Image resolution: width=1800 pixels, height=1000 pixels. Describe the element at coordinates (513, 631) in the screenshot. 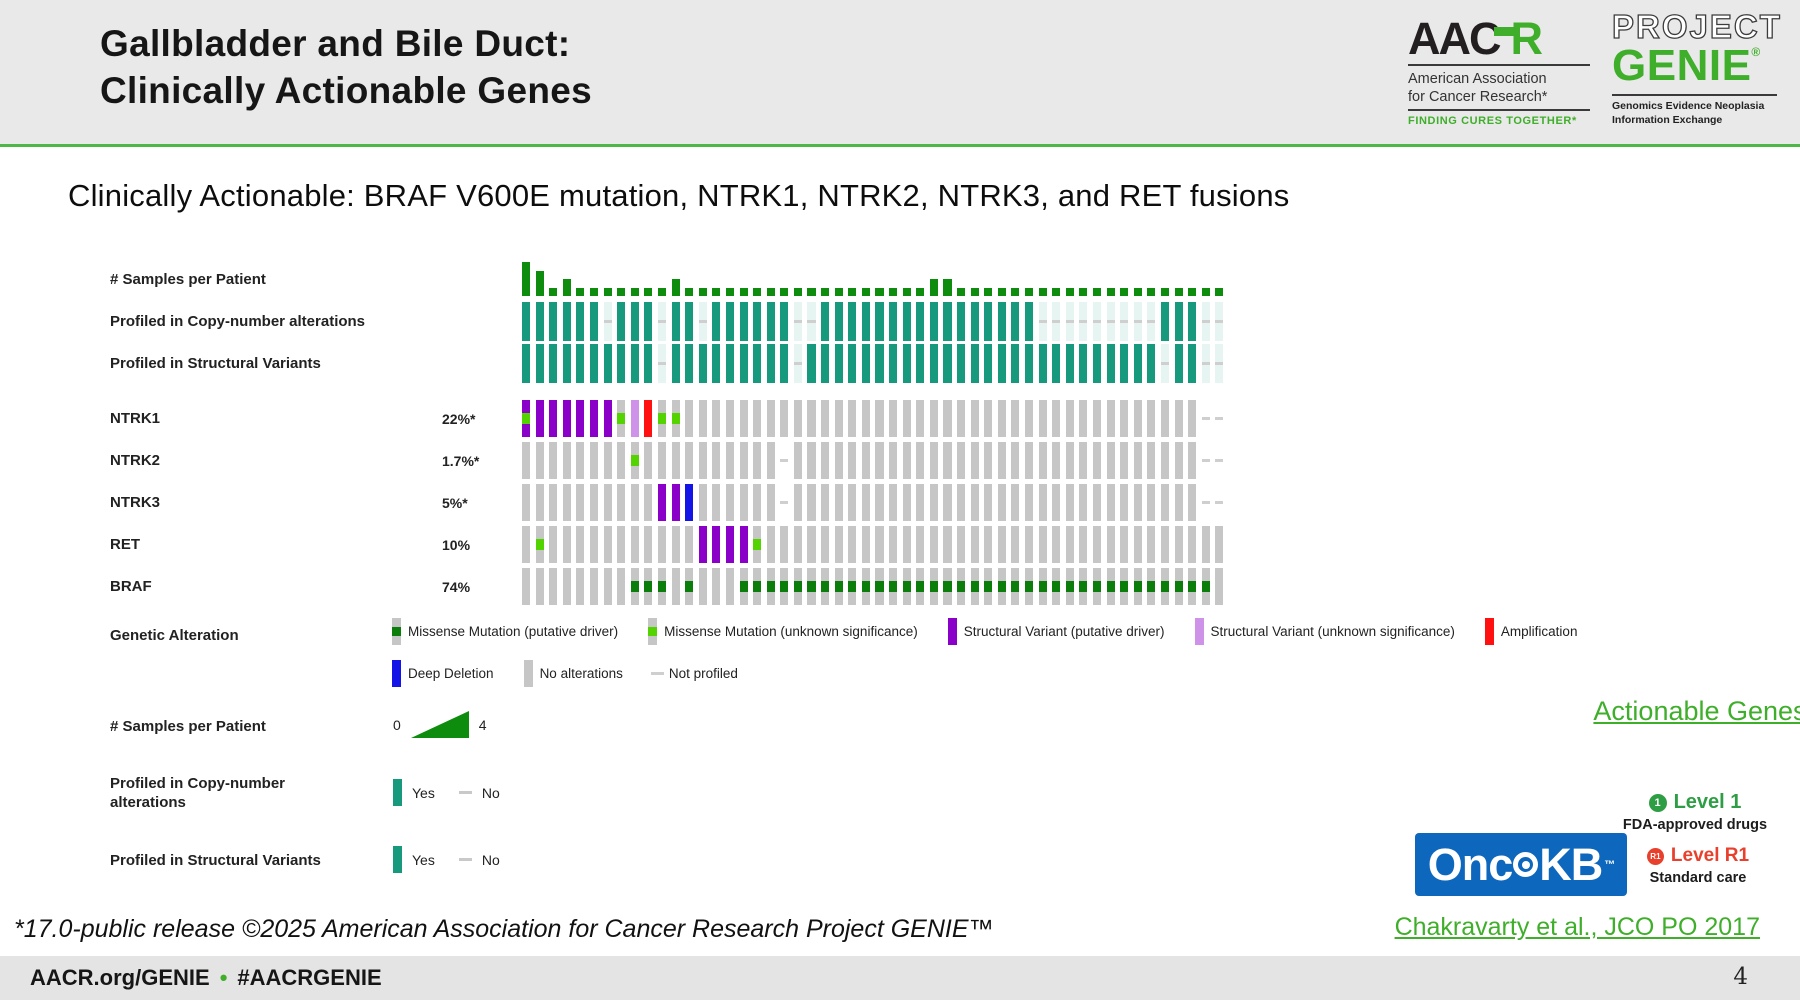

I see `legend-item-label: Missense Mutation (putative driver)` at that location.